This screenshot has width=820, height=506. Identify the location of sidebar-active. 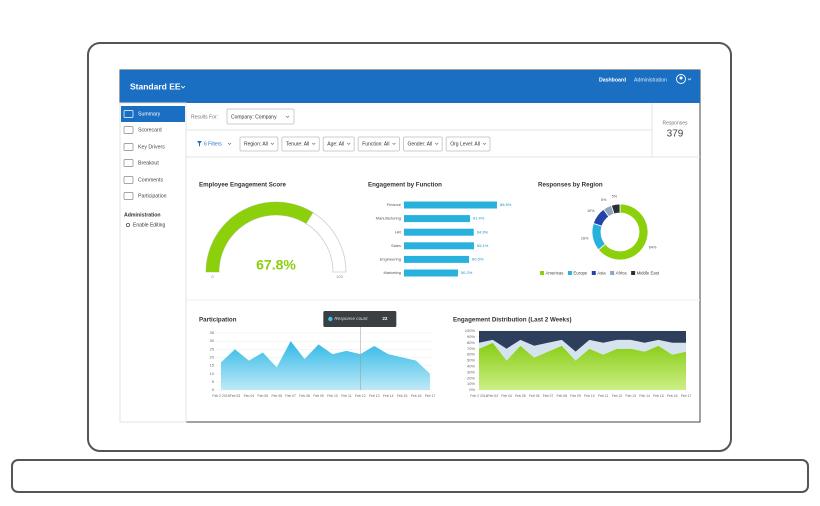
(153, 114).